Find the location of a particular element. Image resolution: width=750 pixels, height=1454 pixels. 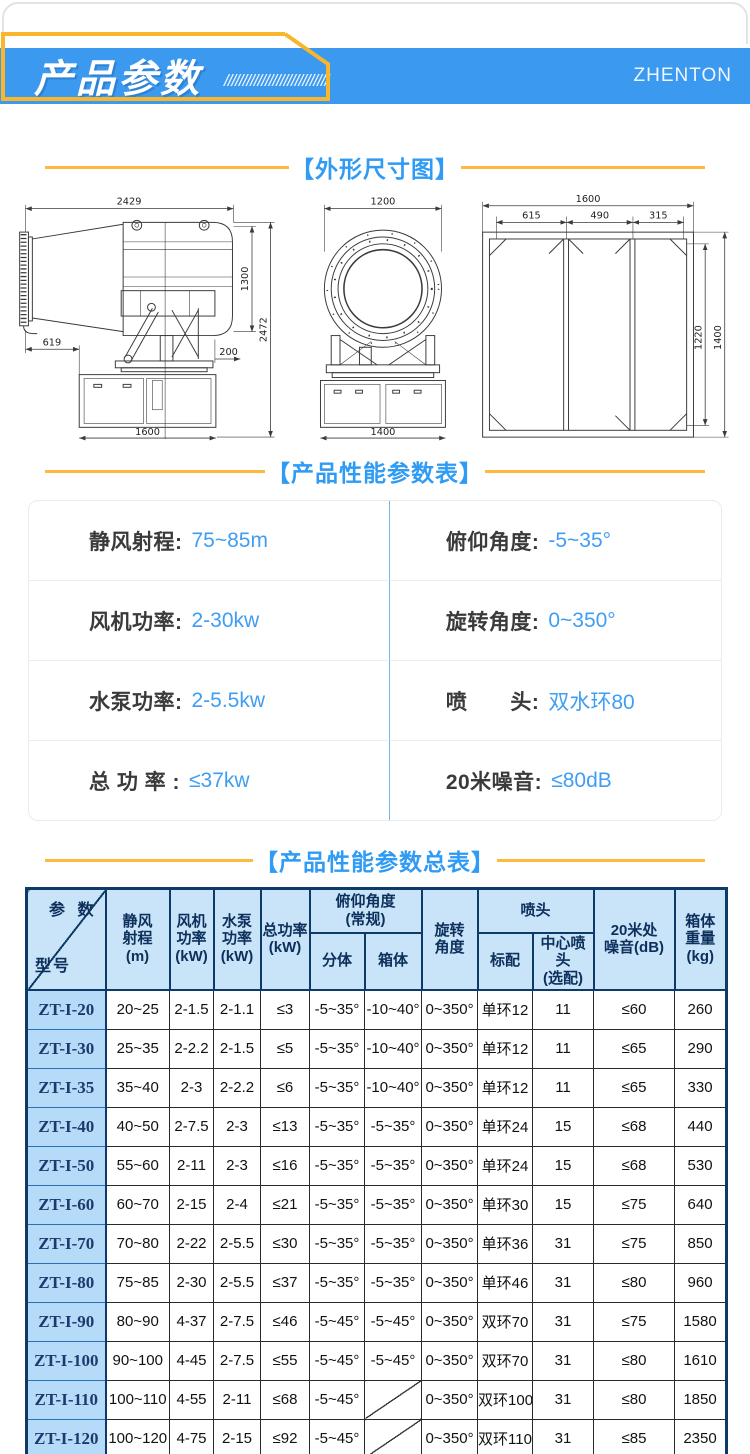

spec-item: 旋转角度: 0~350° is located at coordinates (554, 621).